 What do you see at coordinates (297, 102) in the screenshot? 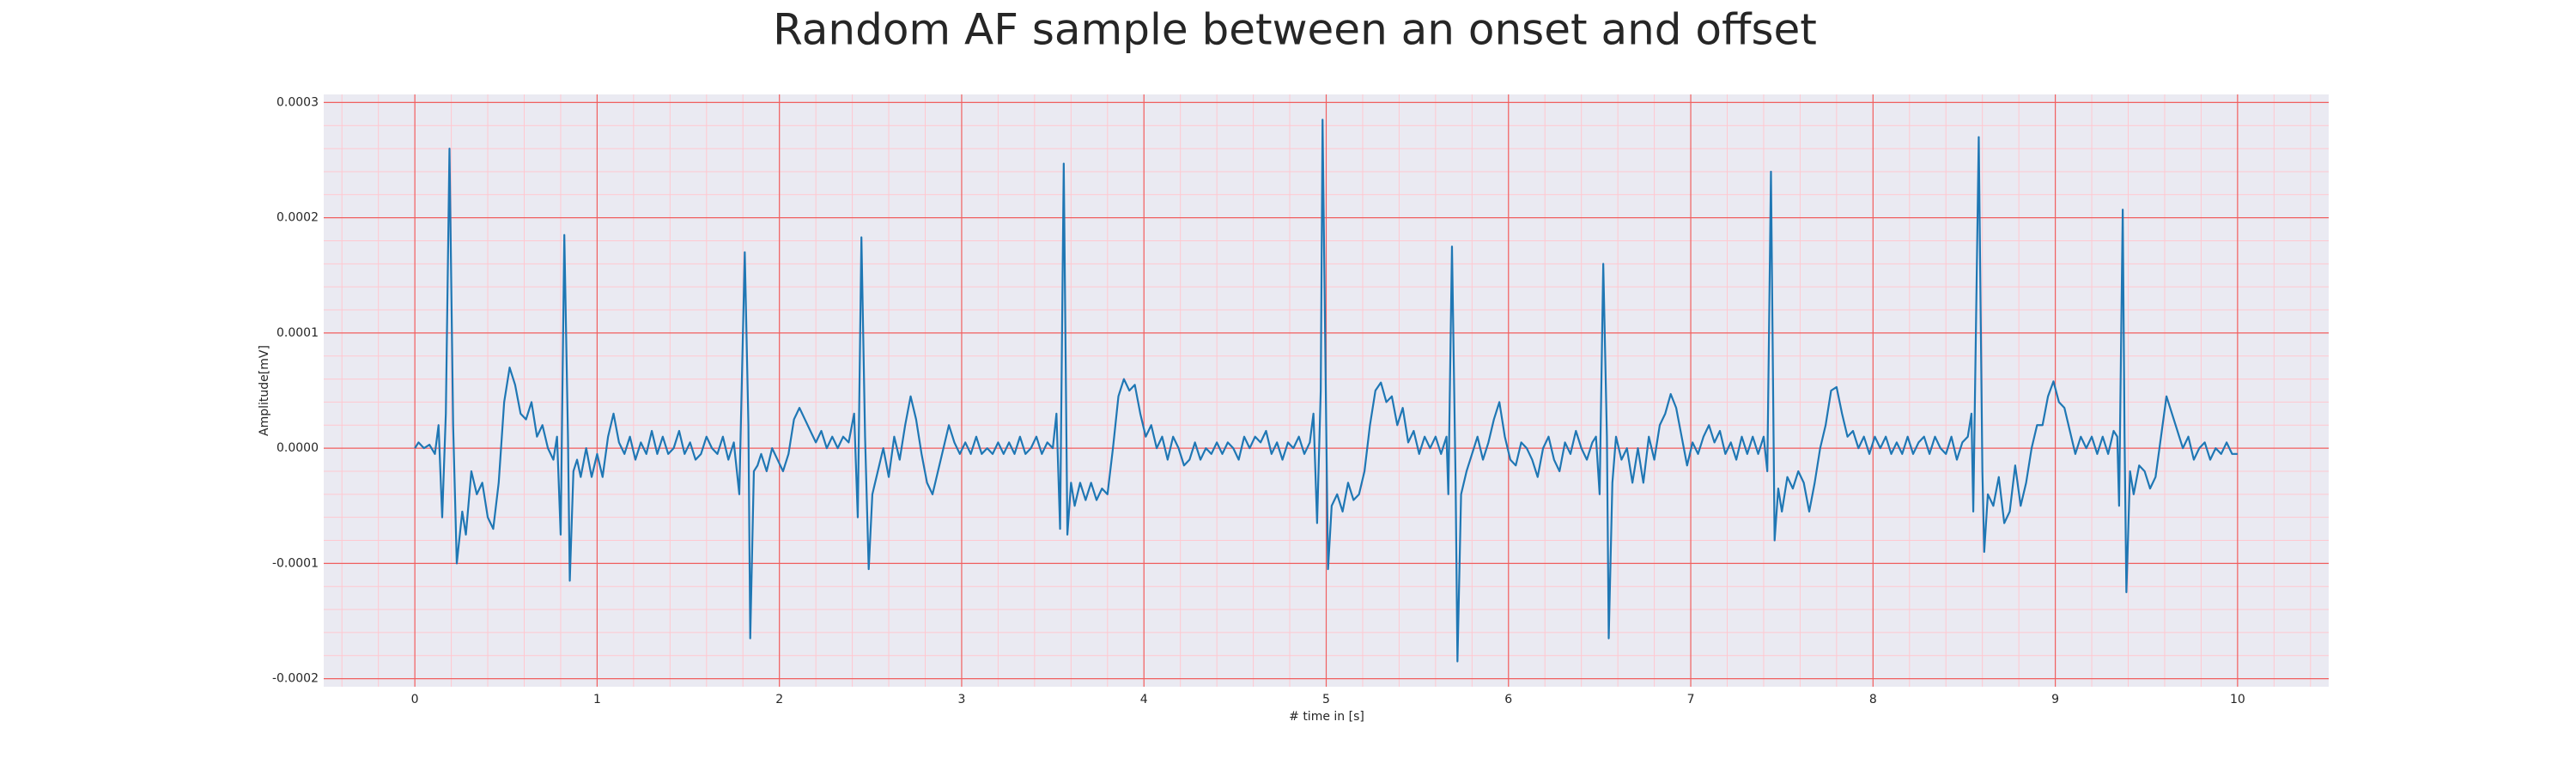
I see `y-tick-label: 0.0003` at bounding box center [297, 102].